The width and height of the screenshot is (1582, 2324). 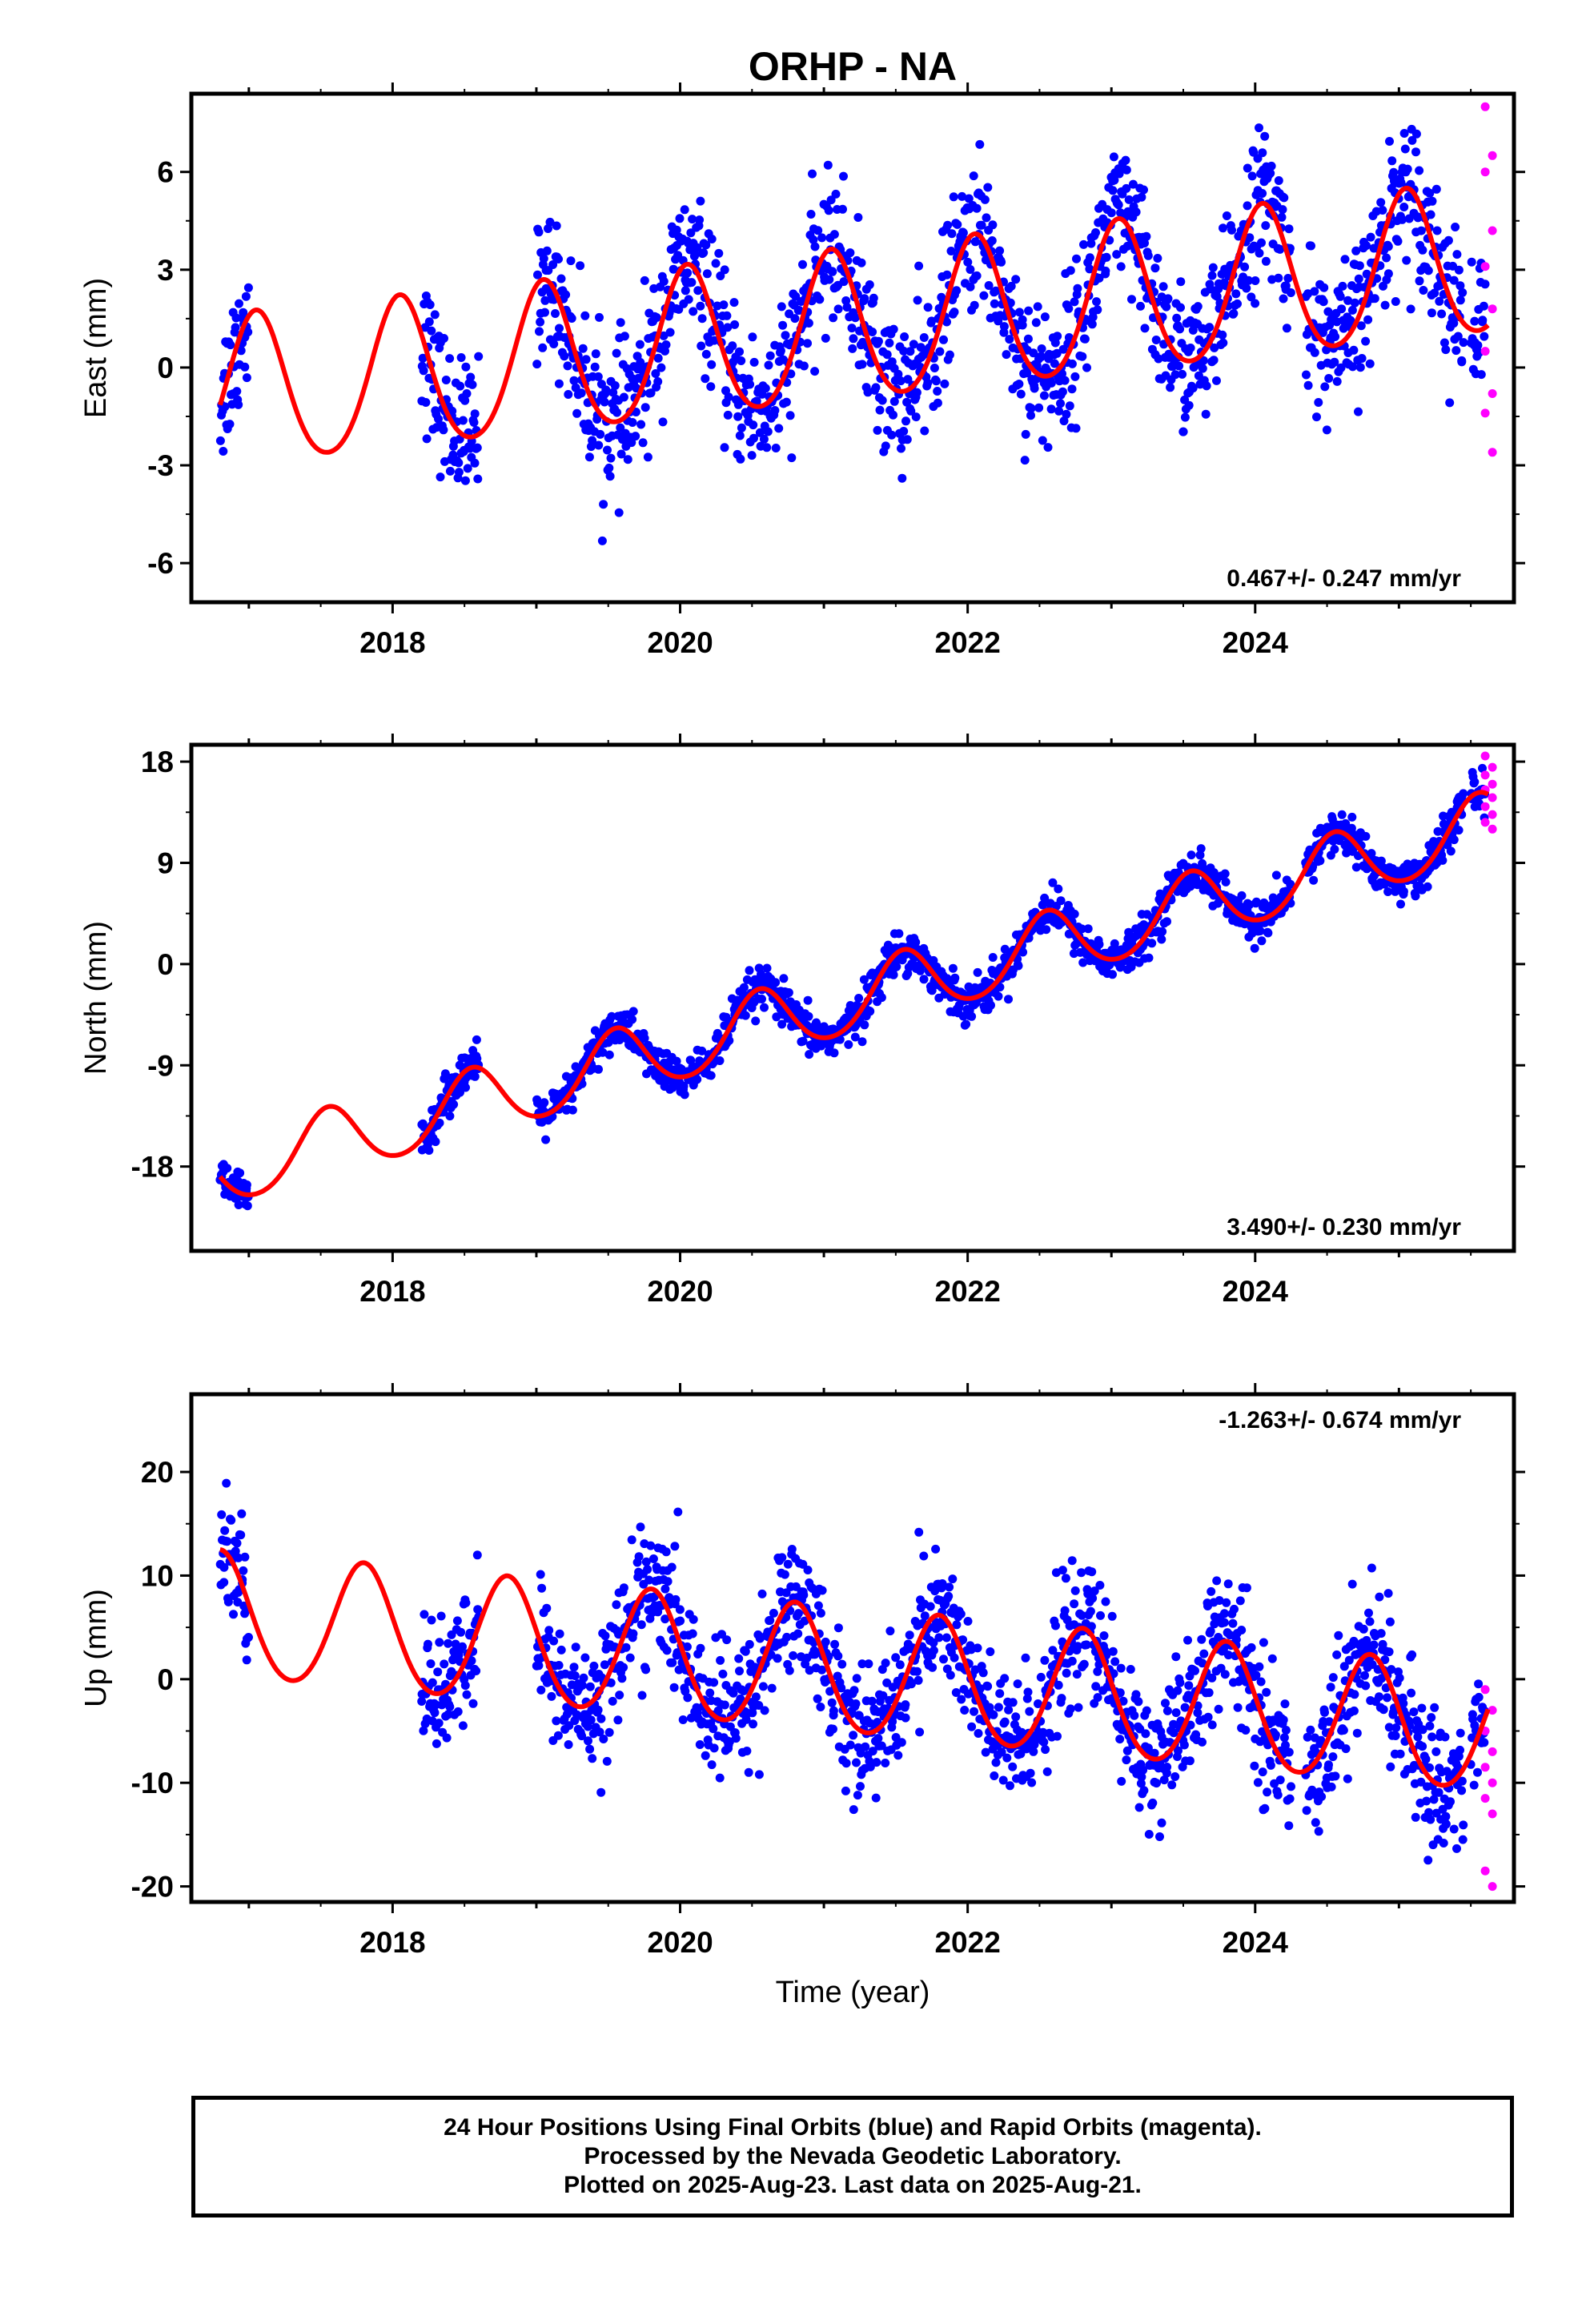 I want to click on x-tick-label: 2024, so click(x=1256, y=642).